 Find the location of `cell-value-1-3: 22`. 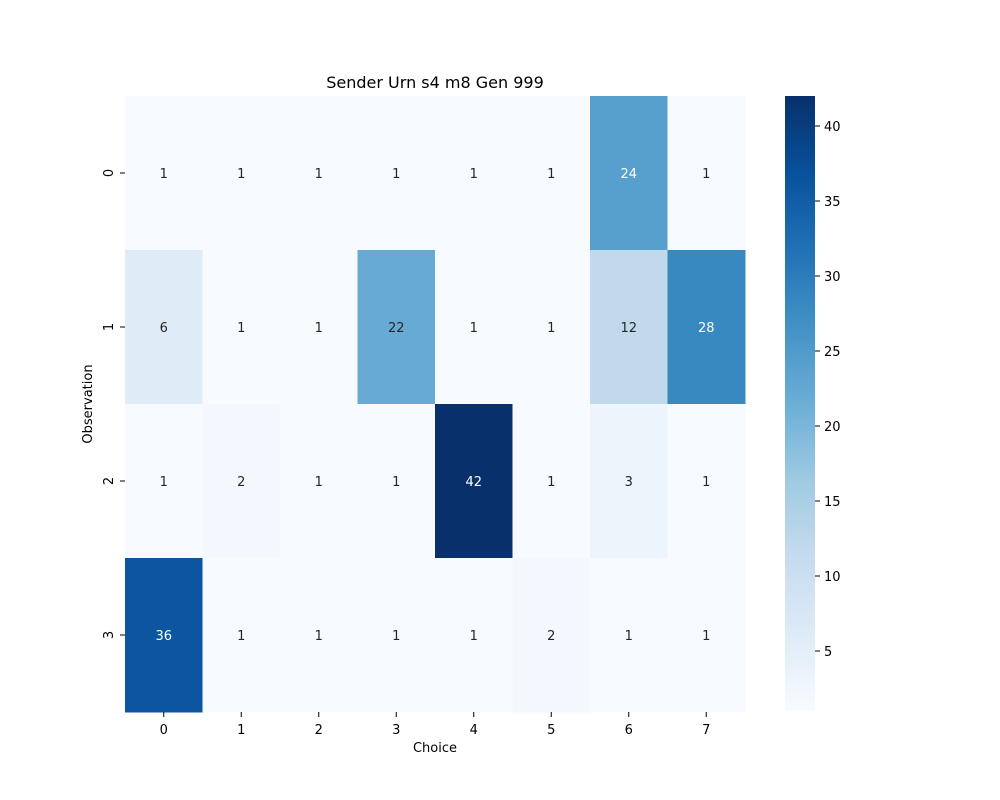

cell-value-1-3: 22 is located at coordinates (396, 328).